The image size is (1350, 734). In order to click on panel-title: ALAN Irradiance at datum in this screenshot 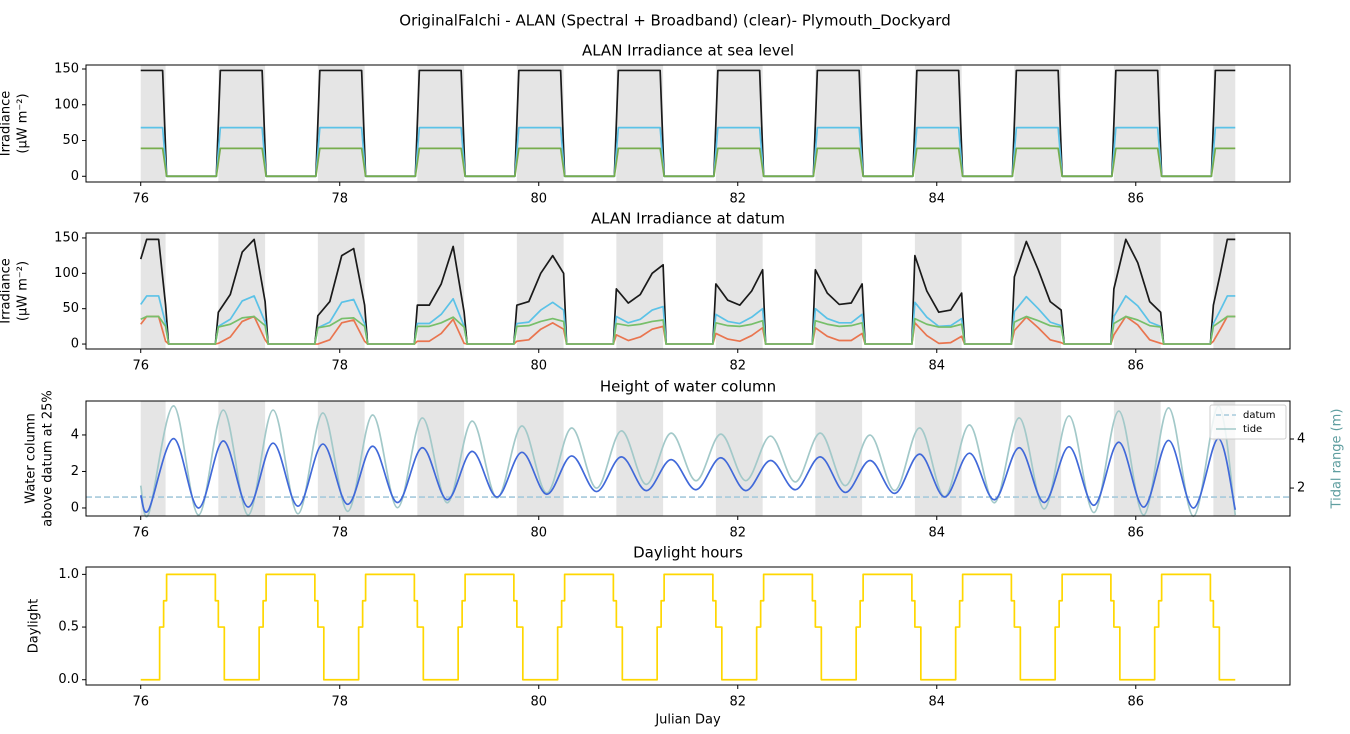, I will do `click(688, 219)`.